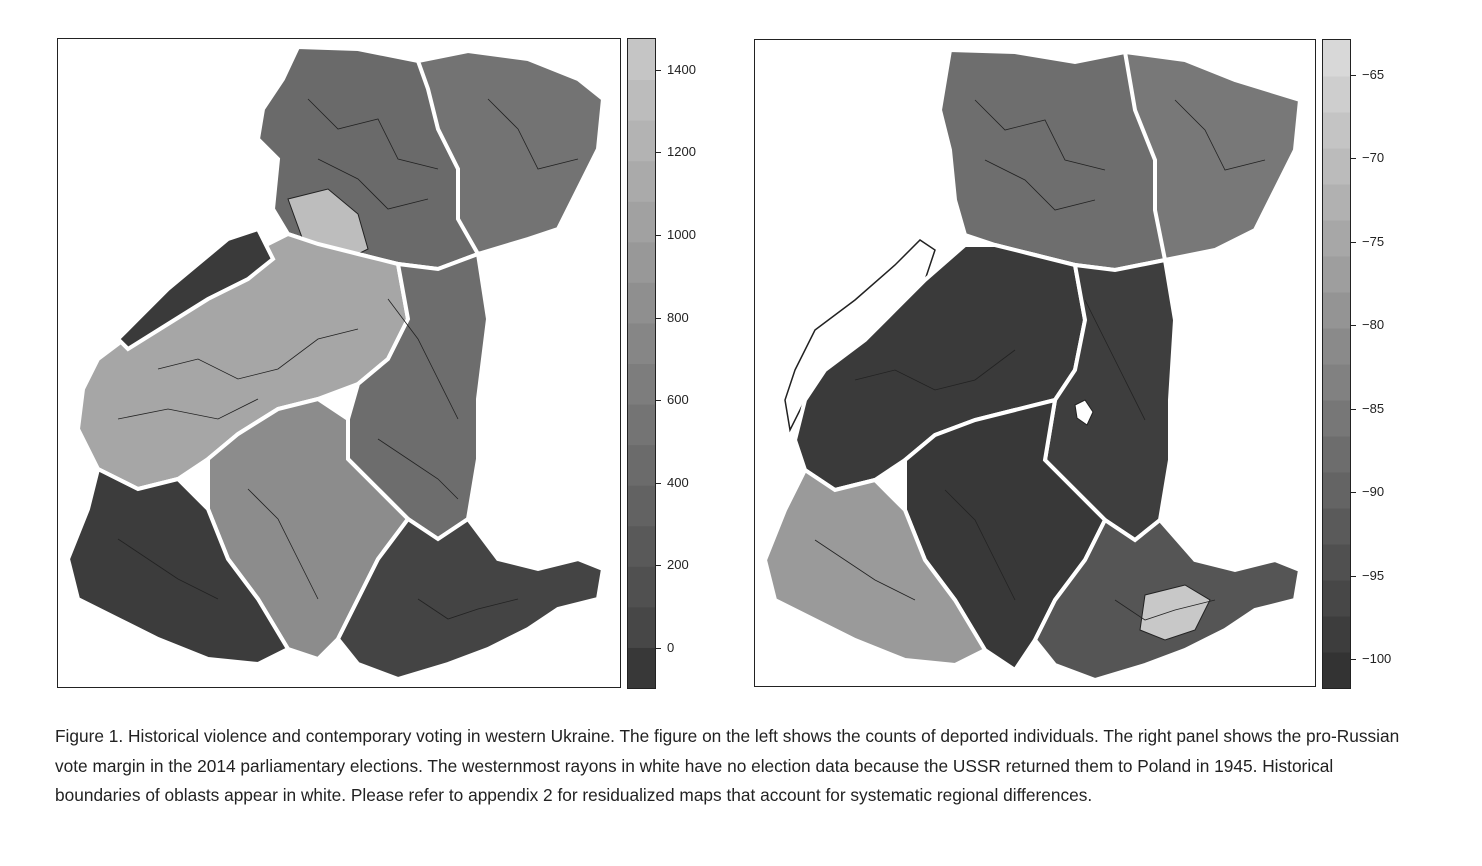 This screenshot has height=866, width=1482. Describe the element at coordinates (681, 69) in the screenshot. I see `left-tick-label: 1400` at that location.